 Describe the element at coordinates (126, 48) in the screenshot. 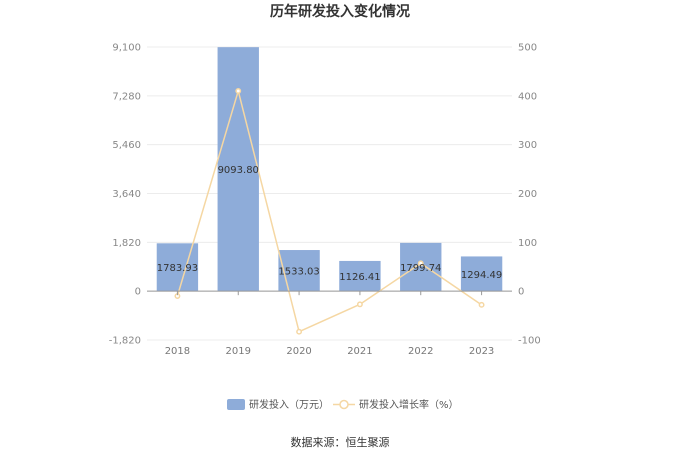

I see `left-tick-label: 9,100` at that location.